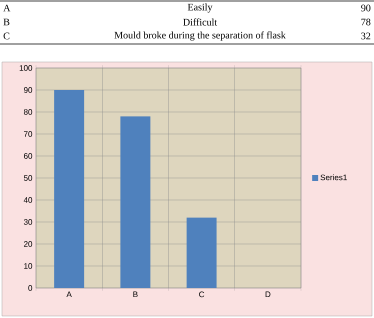  Describe the element at coordinates (28, 134) in the screenshot. I see `y-tick-label: 70` at that location.